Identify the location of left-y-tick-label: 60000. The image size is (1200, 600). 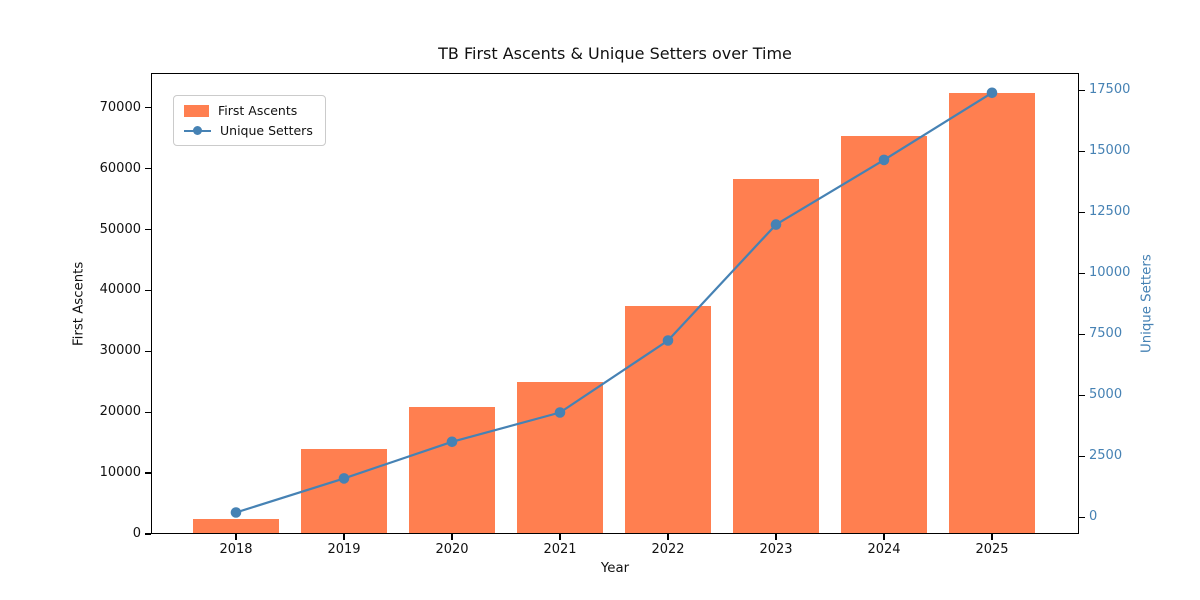
(120, 168).